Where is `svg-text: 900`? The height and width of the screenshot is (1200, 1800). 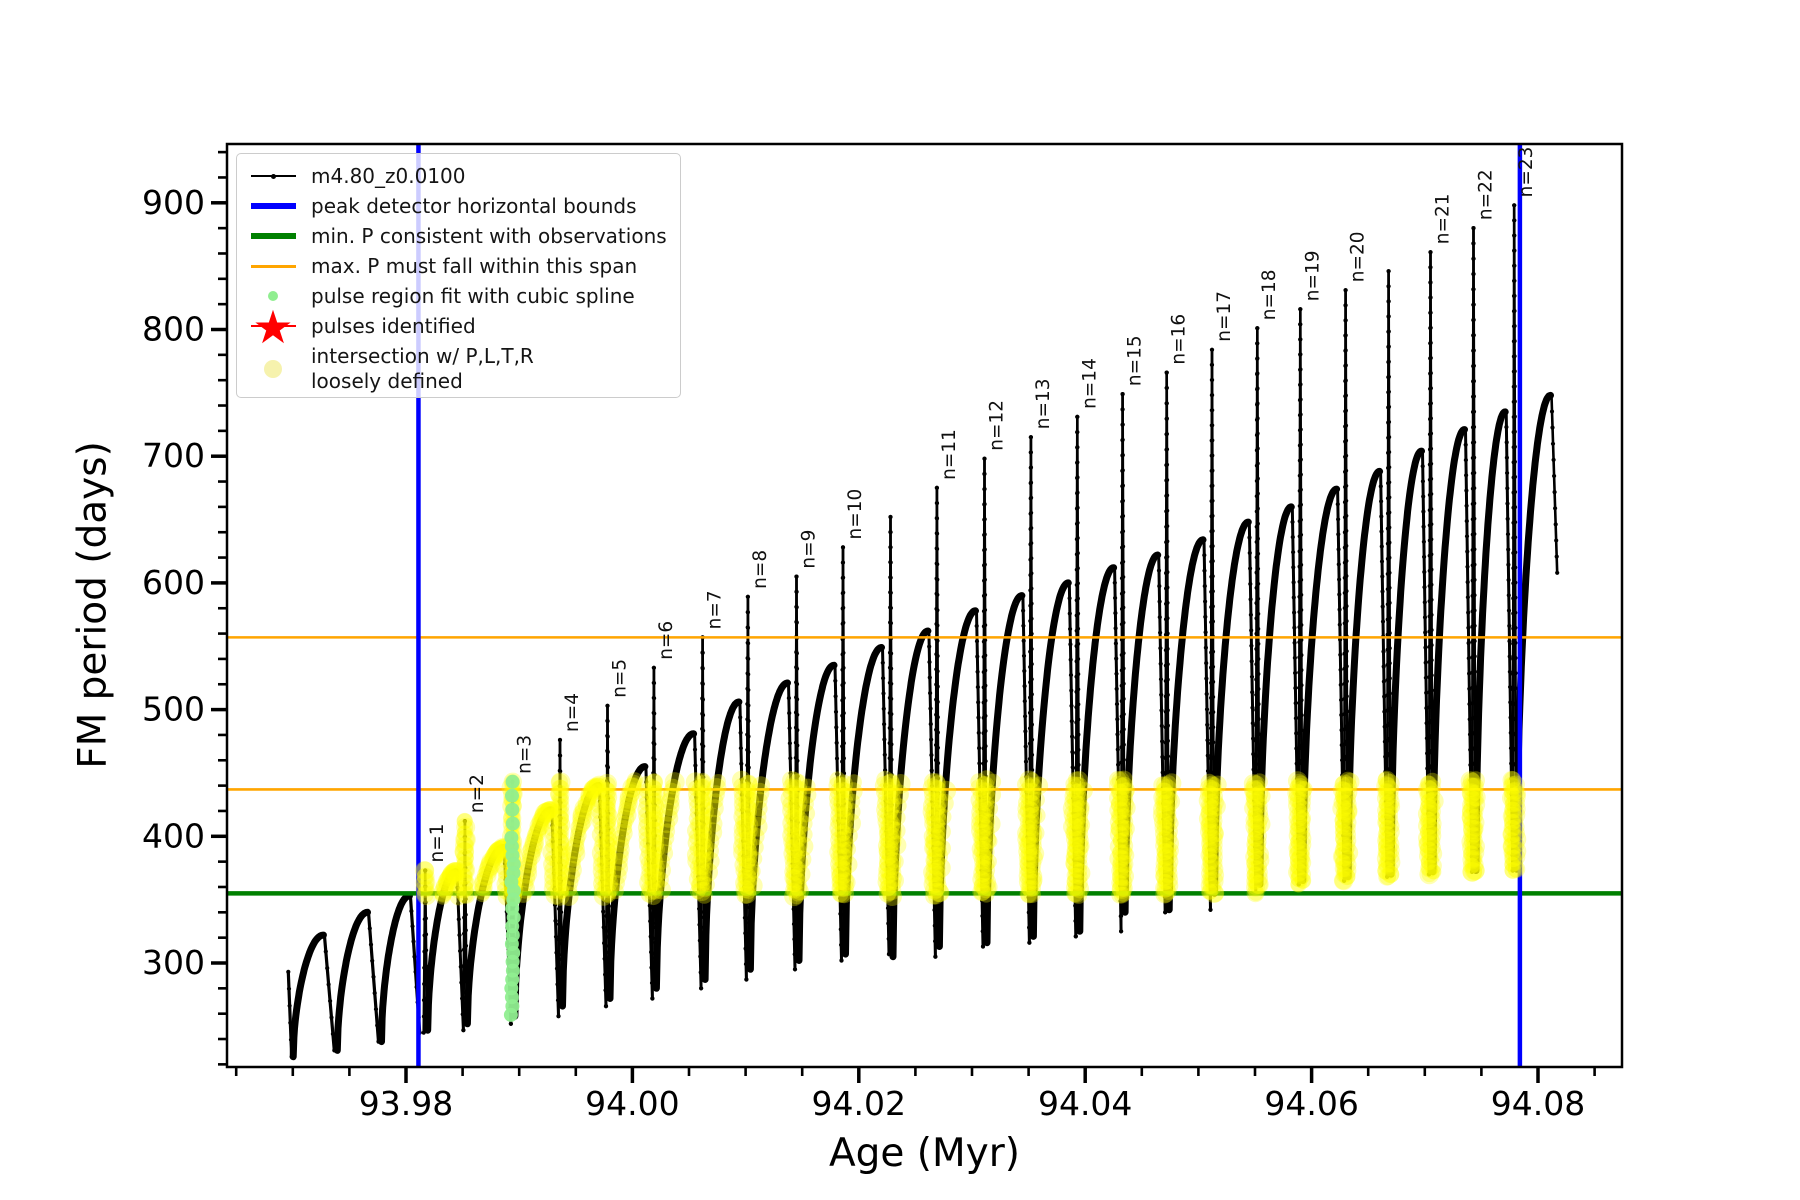 svg-text: 900 is located at coordinates (173, 202).